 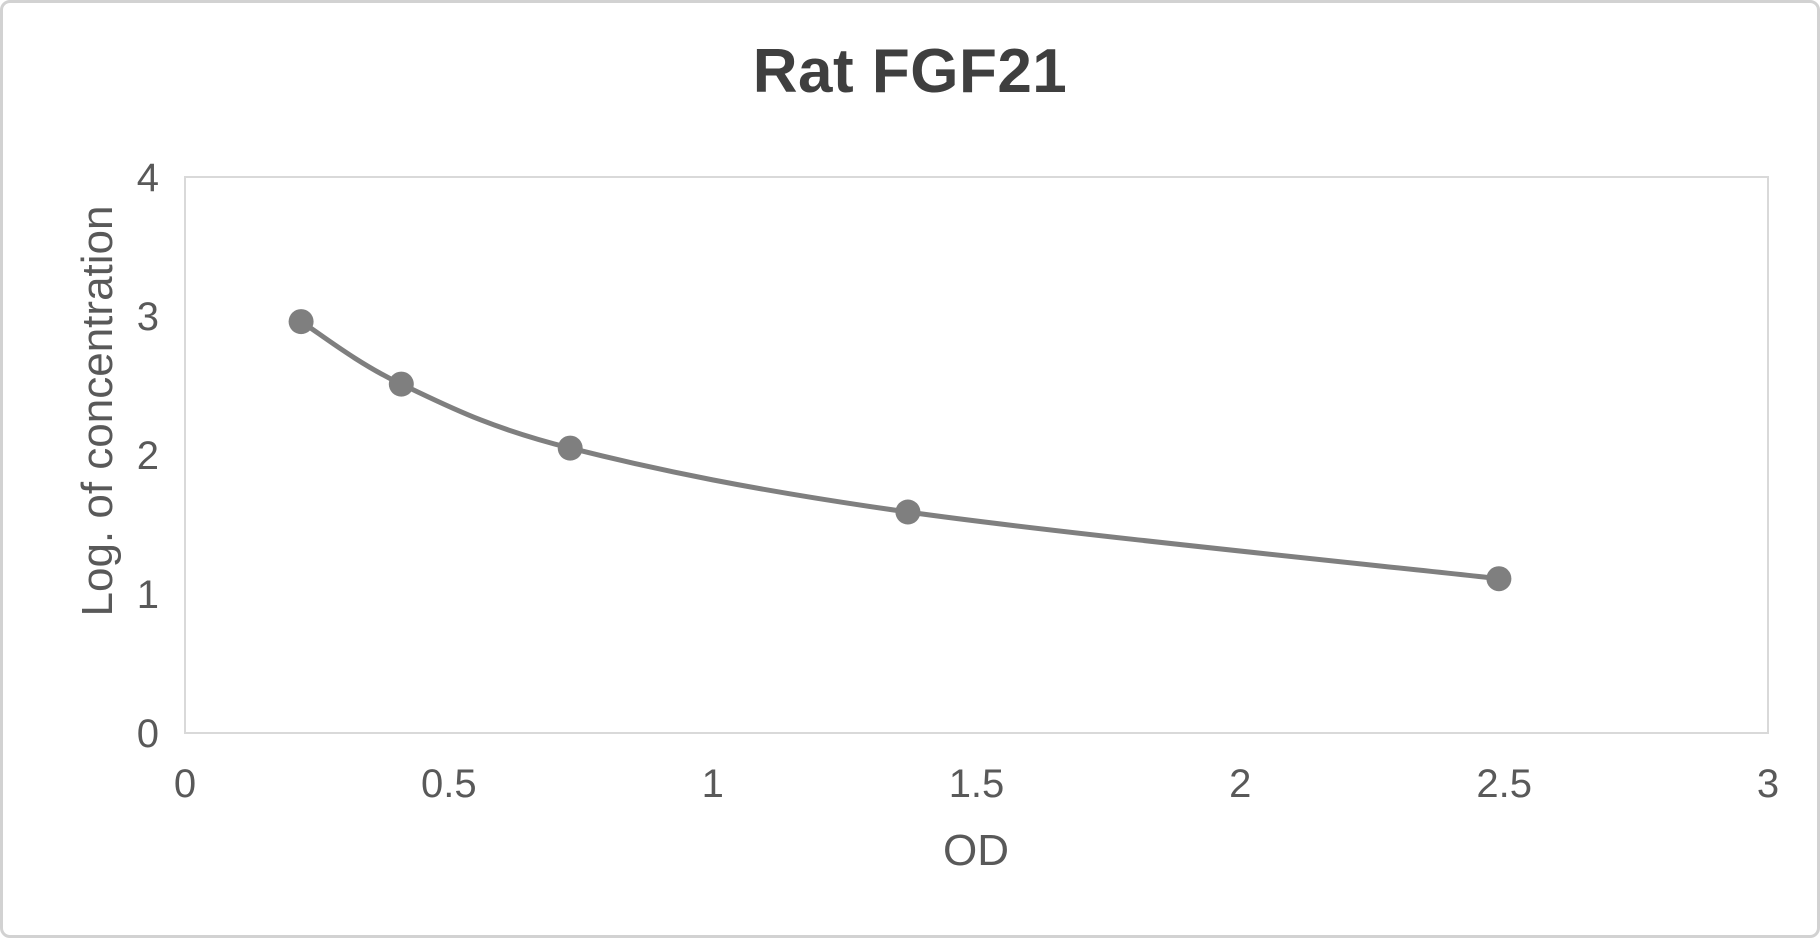 I want to click on x-tick-label: 1.5, so click(x=977, y=784).